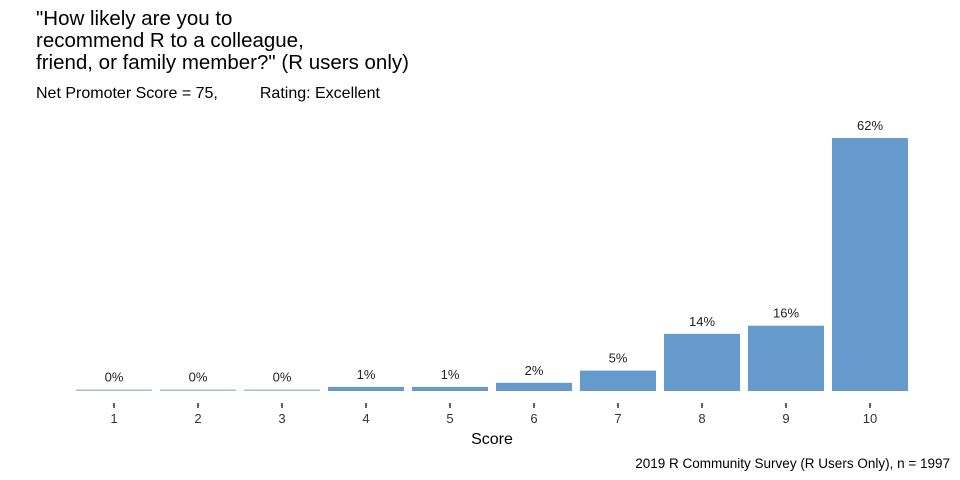 The image size is (960, 480). I want to click on data-label-3: 0%, so click(282, 377).